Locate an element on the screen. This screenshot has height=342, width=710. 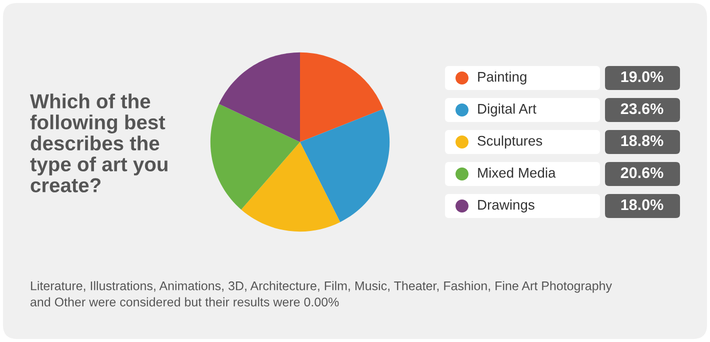
legend-label: Mixed Media is located at coordinates (517, 173).